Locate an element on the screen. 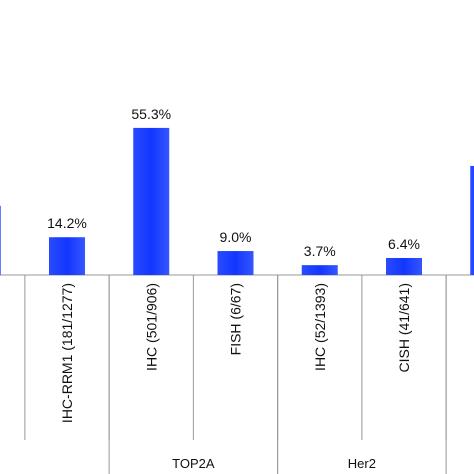 The image size is (474, 474). value-label: 9.0% is located at coordinates (236, 237).